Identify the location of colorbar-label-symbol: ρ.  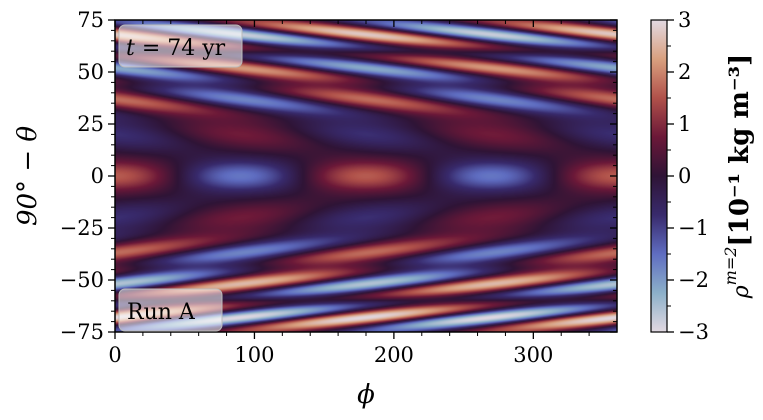
(741, 292).